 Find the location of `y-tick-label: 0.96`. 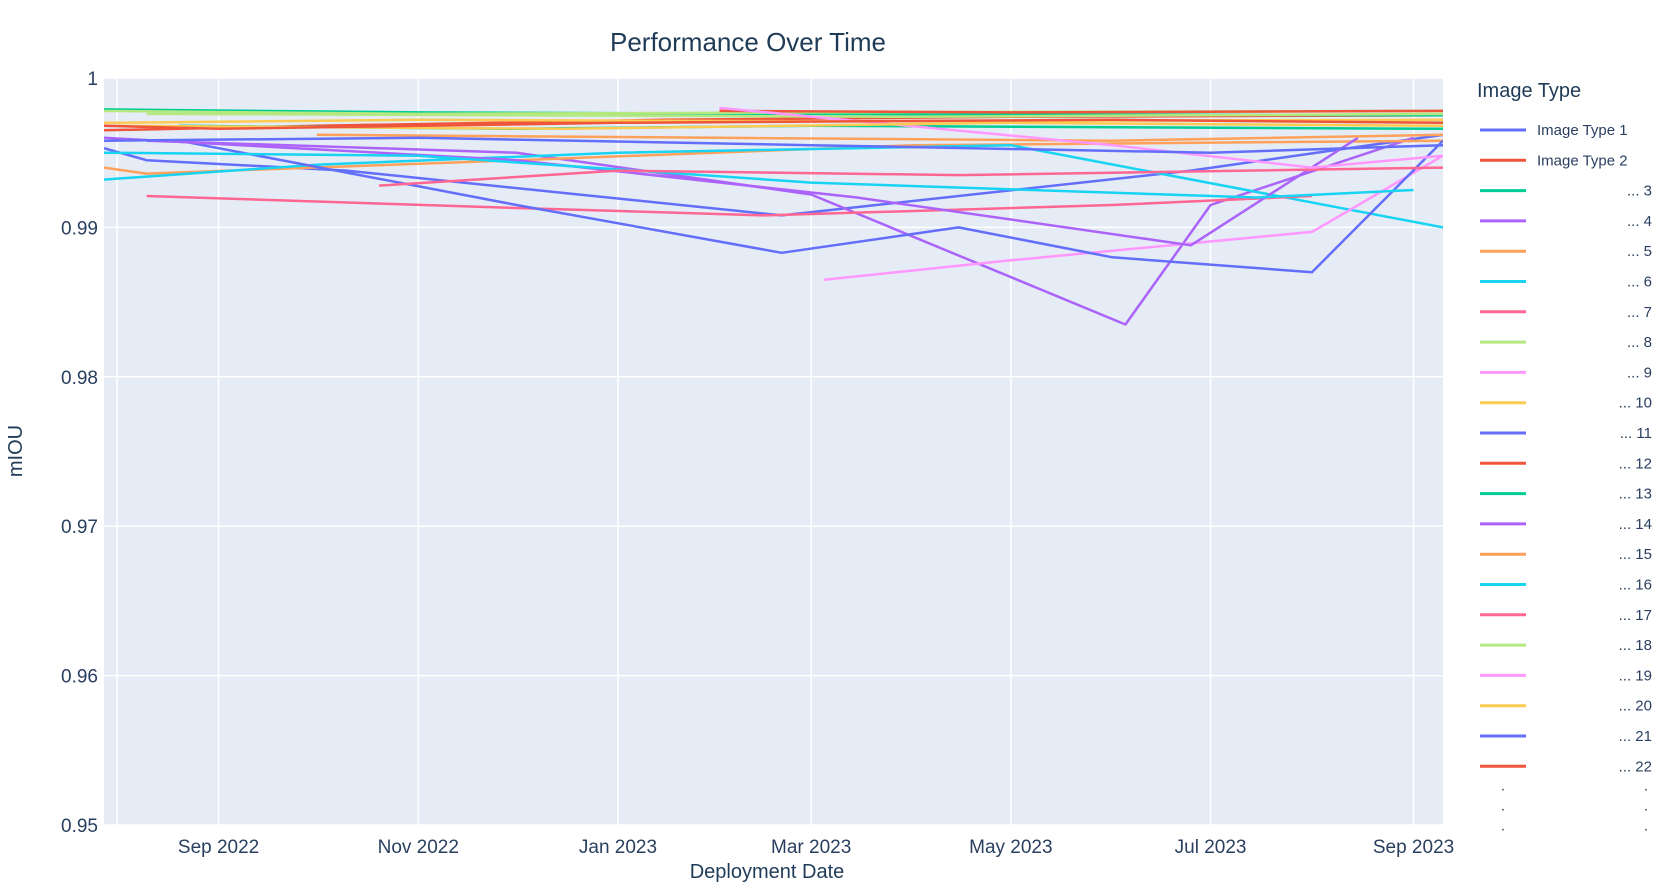

y-tick-label: 0.96 is located at coordinates (79, 677).